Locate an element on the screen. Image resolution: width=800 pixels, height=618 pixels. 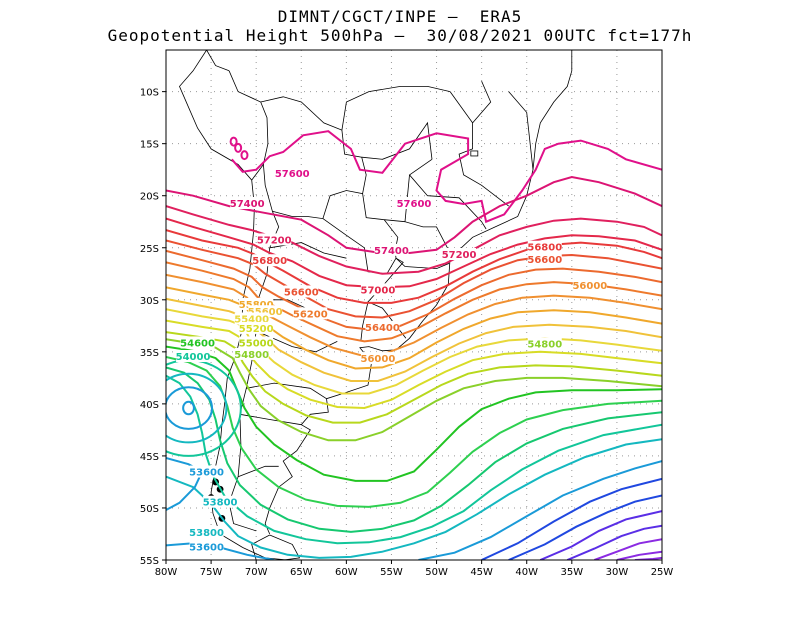
lat-tick-label: 55S is located at coordinates (149, 561).